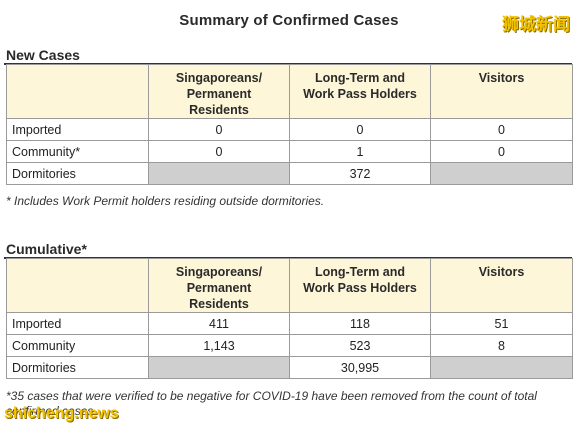  What do you see at coordinates (289, 20) in the screenshot?
I see `page-title: Summary of Confirmed Cases` at bounding box center [289, 20].